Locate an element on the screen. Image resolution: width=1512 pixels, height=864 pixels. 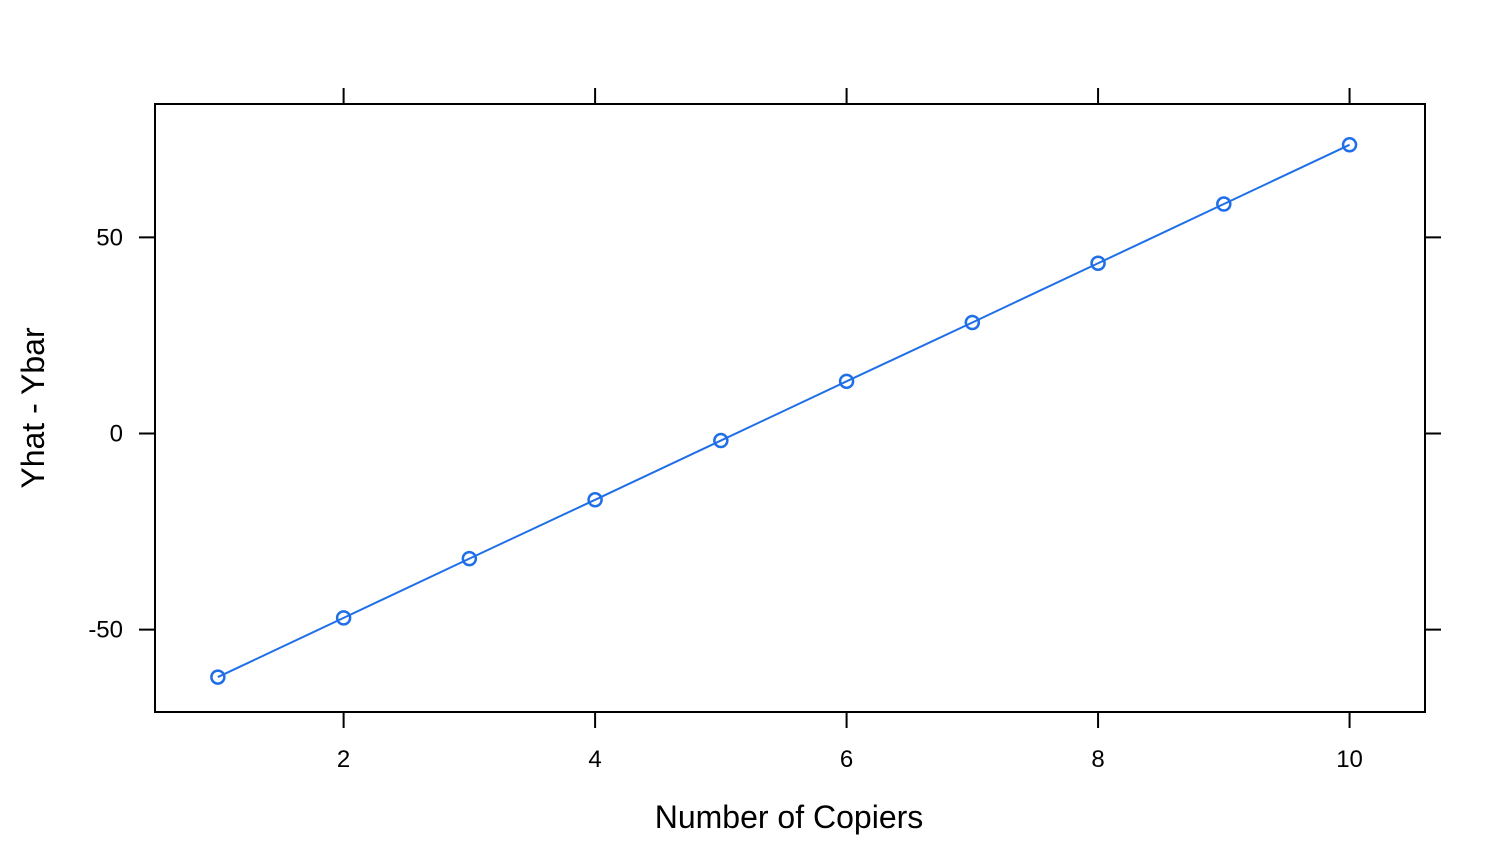
y-axis-title: Yhat - Ybar is located at coordinates (33, 408).